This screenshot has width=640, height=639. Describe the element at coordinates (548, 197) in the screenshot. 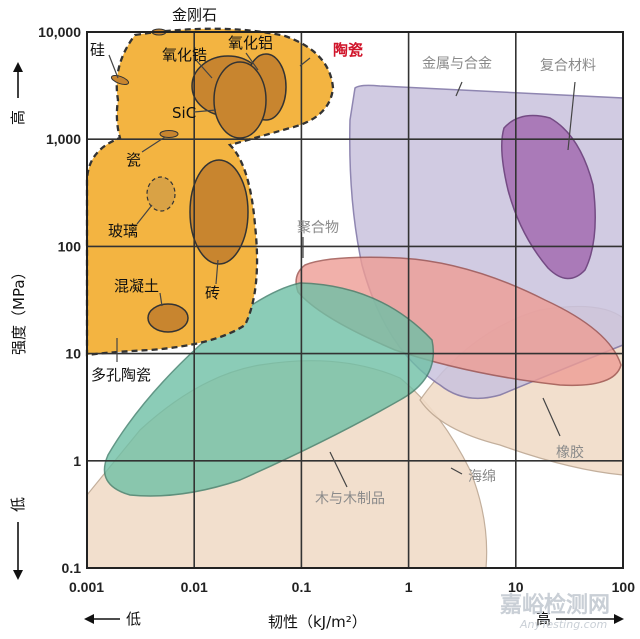

I see `region-composites` at that location.